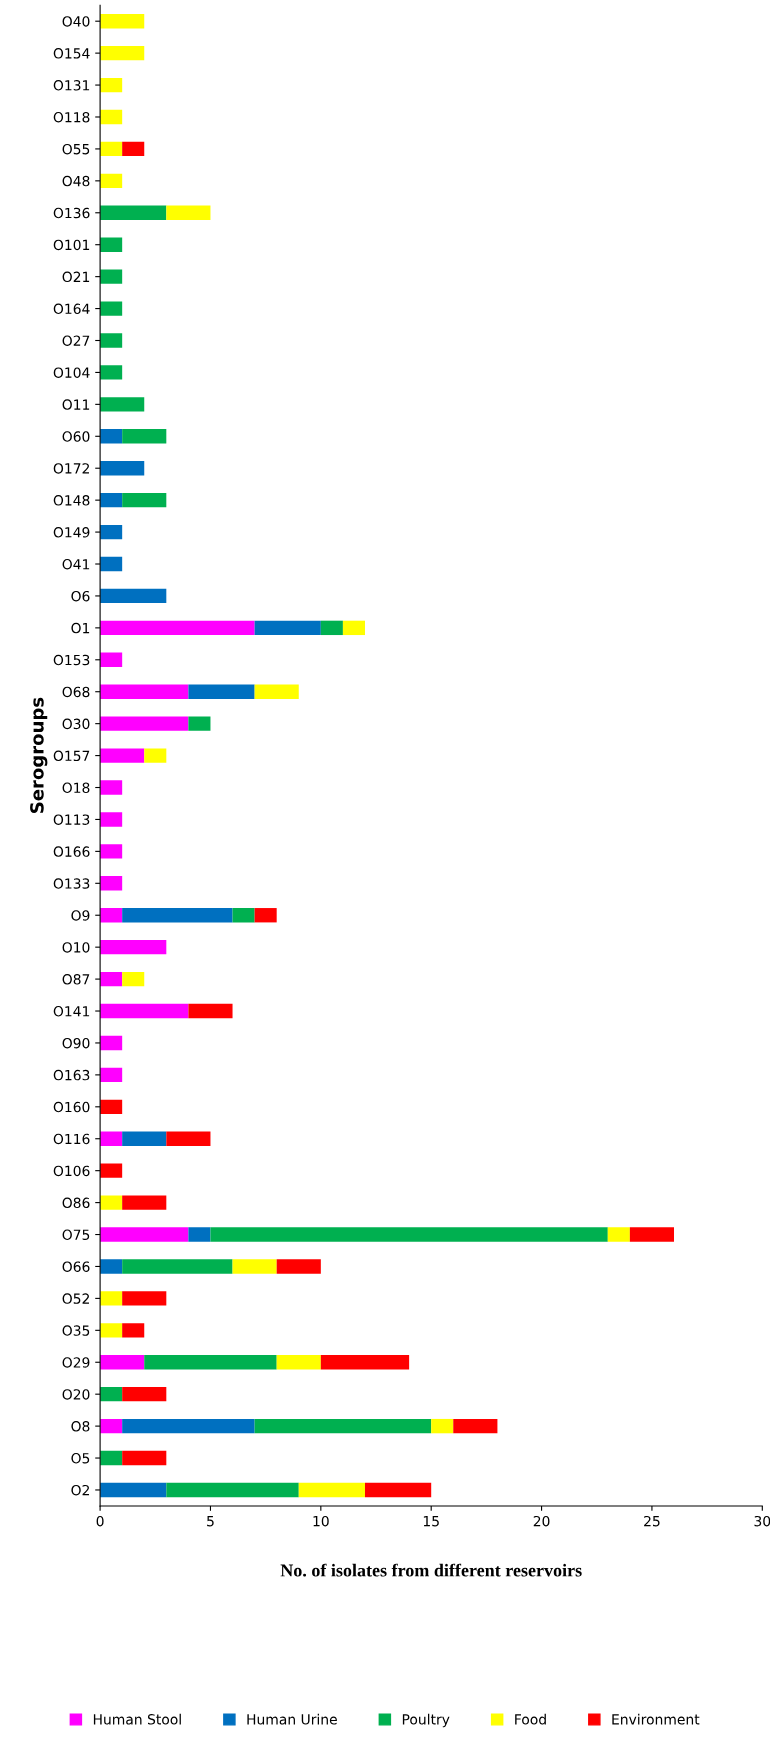 The width and height of the screenshot is (770, 1745). What do you see at coordinates (426, 1720) in the screenshot?
I see `legend-label: Poultry` at bounding box center [426, 1720].